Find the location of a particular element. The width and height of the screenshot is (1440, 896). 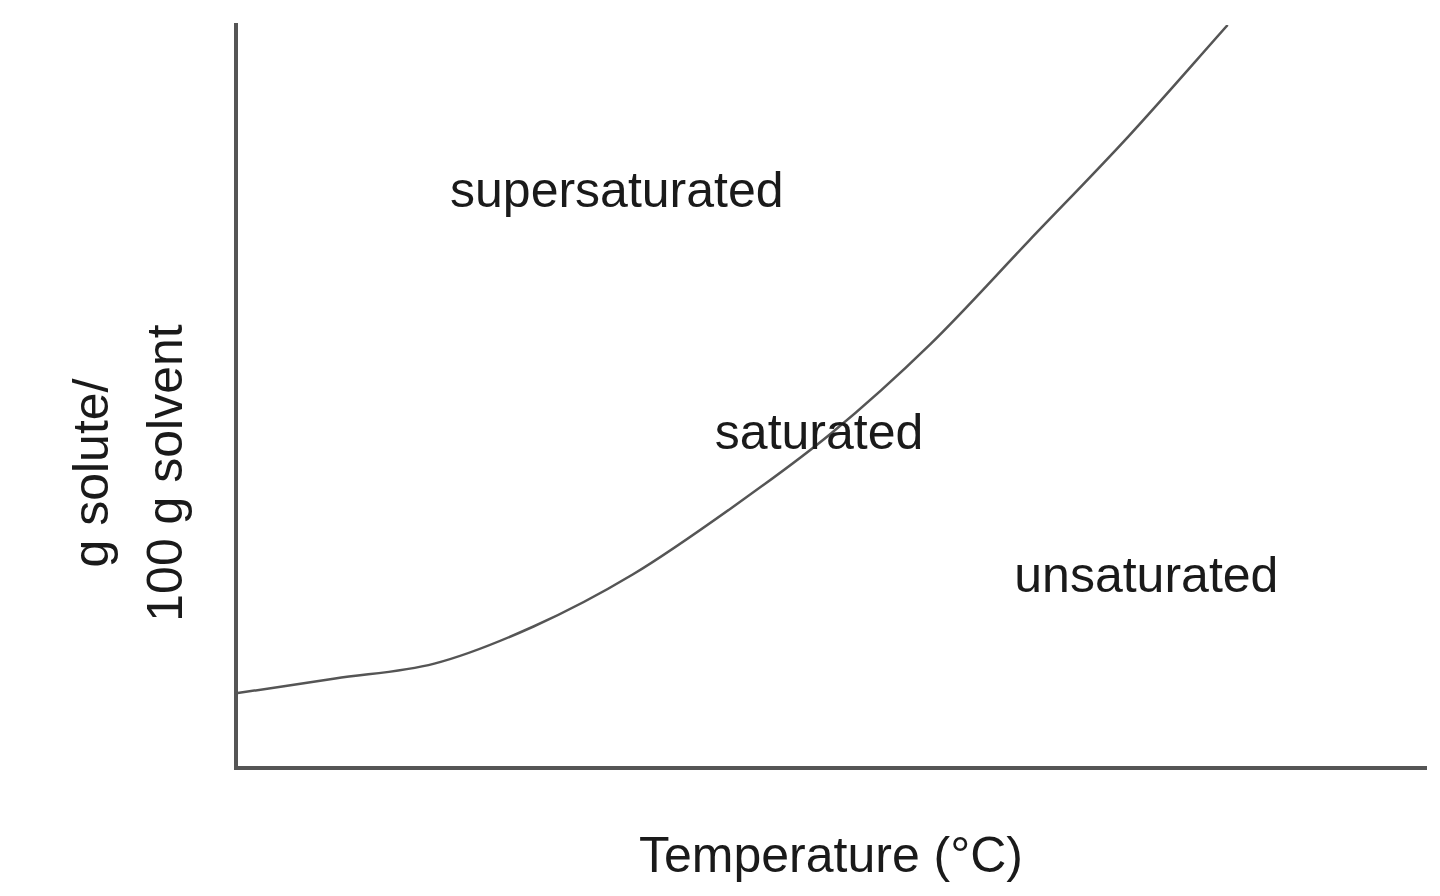

annotation: supersaturated is located at coordinates (617, 189).